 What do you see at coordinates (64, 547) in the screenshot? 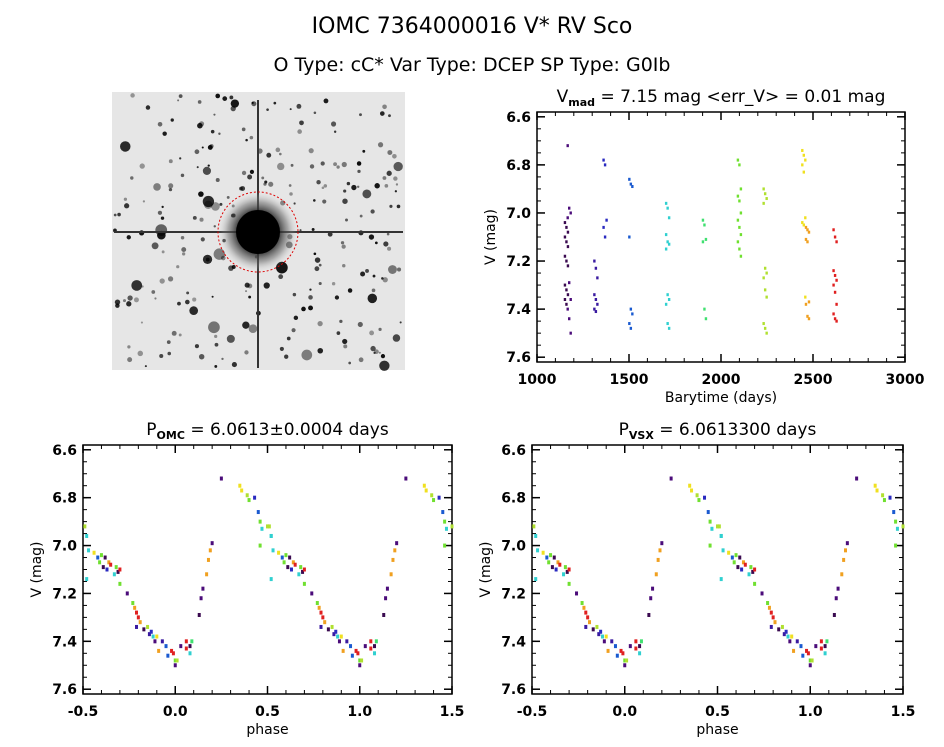
I see `y-tick-label: 7.0` at bounding box center [64, 547].